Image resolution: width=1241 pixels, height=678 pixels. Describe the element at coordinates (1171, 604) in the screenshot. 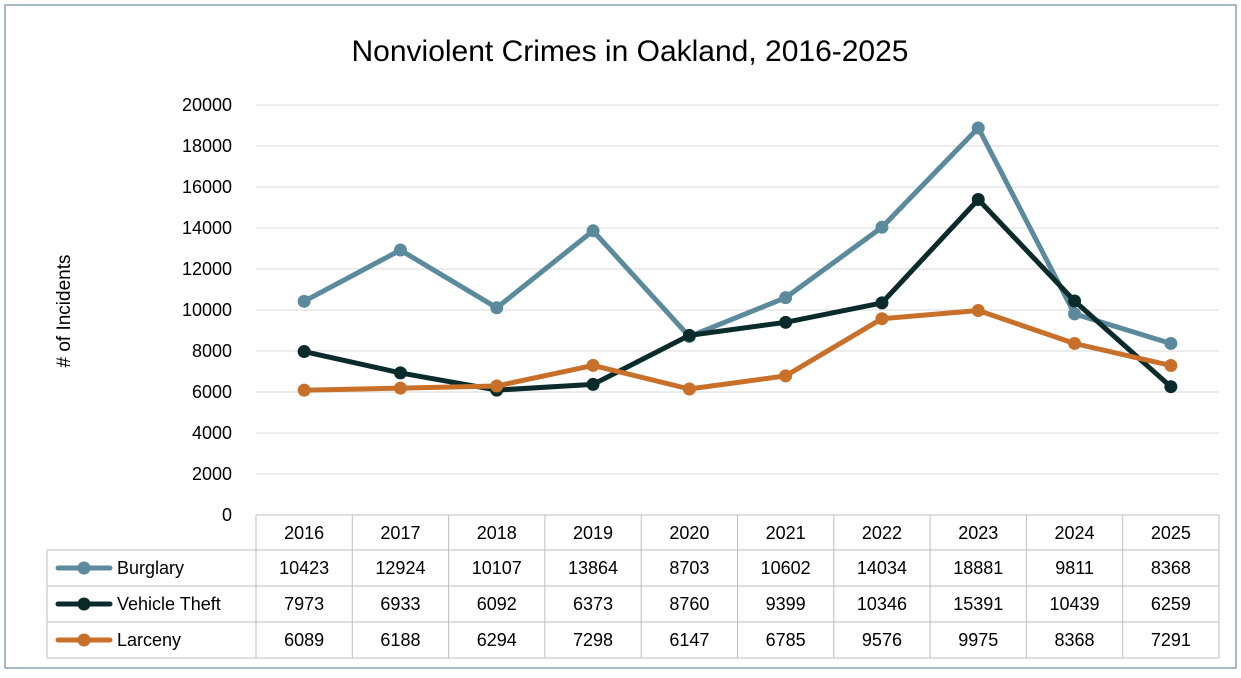

I see `data-table-cell: 6259` at that location.